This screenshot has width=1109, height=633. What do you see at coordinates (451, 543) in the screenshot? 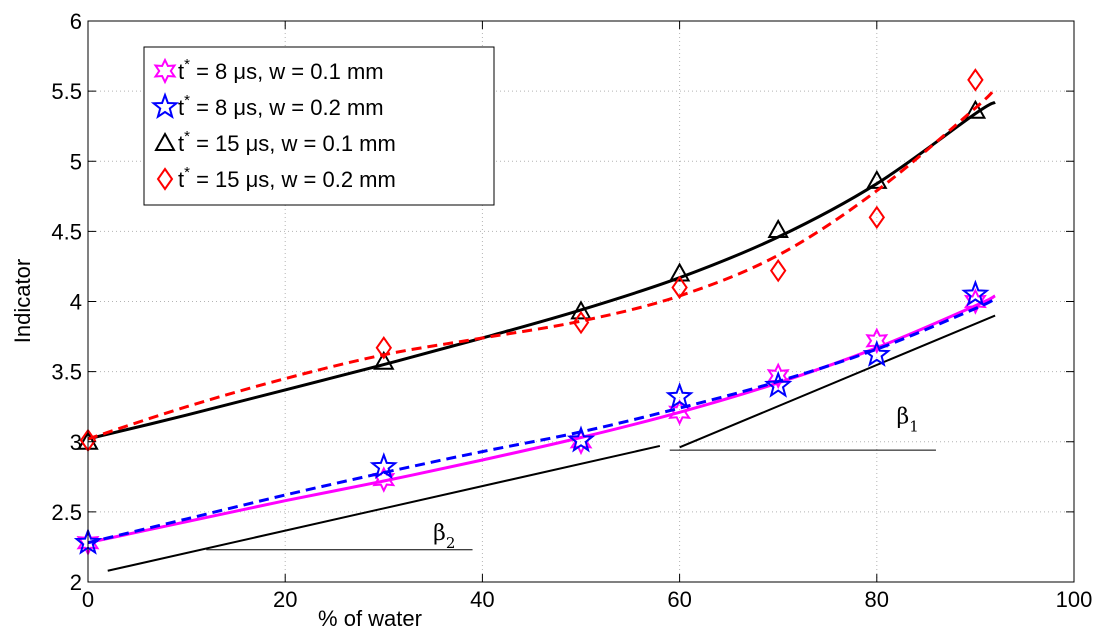
I see `slope-label-subscript: 2` at bounding box center [451, 543].